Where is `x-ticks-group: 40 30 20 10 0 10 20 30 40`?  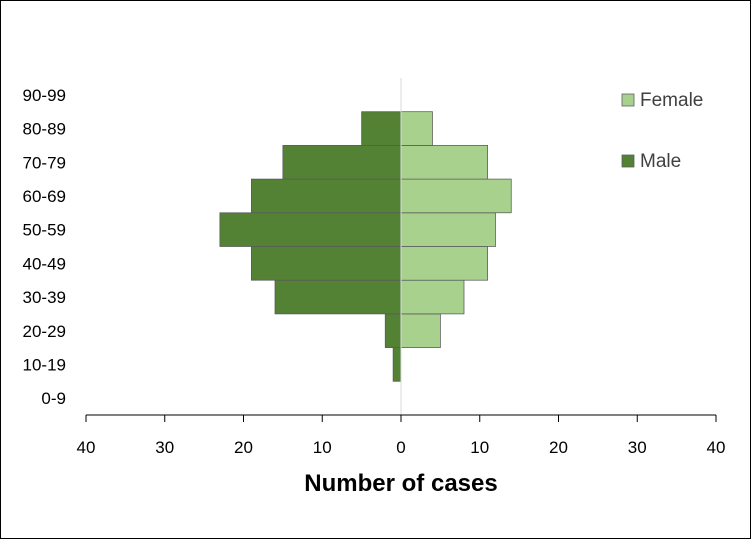 x-ticks-group: 40 30 20 10 0 10 20 30 40 is located at coordinates (401, 436).